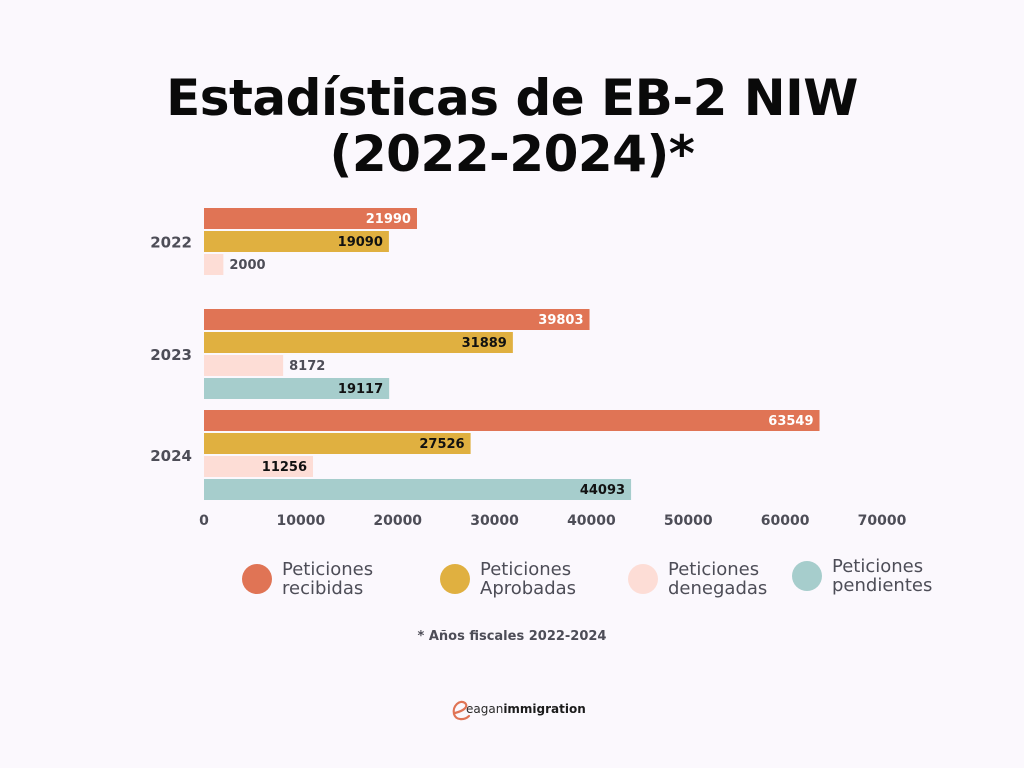 The width and height of the screenshot is (1024, 768). Describe the element at coordinates (300, 521) in the screenshot. I see `x-tick-label-10000: 10000` at that location.